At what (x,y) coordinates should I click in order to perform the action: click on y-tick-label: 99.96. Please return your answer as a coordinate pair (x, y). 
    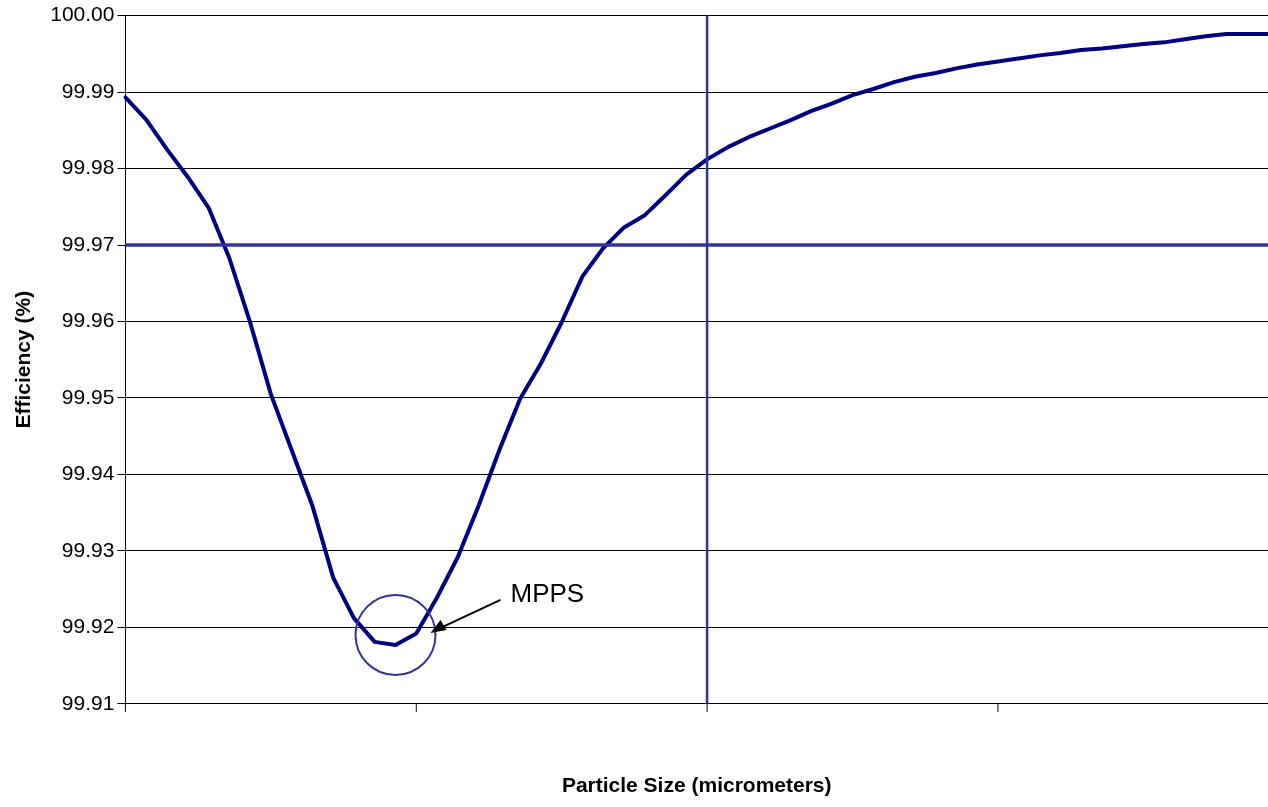
    Looking at the image, I should click on (88, 320).